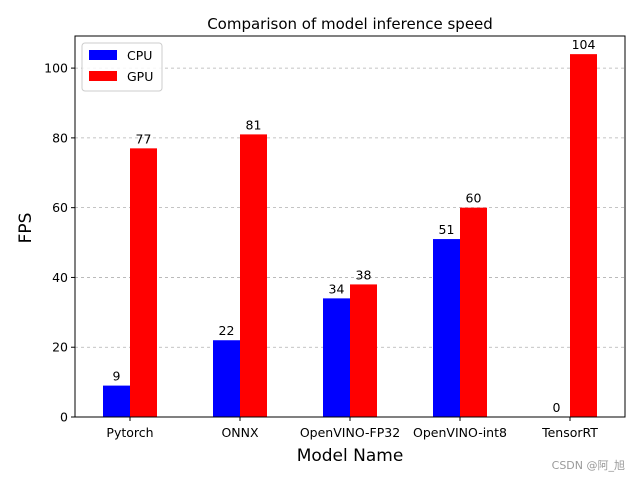 This screenshot has width=640, height=480. What do you see at coordinates (227, 330) in the screenshot?
I see `data-label-cpu-onnx: 22` at bounding box center [227, 330].